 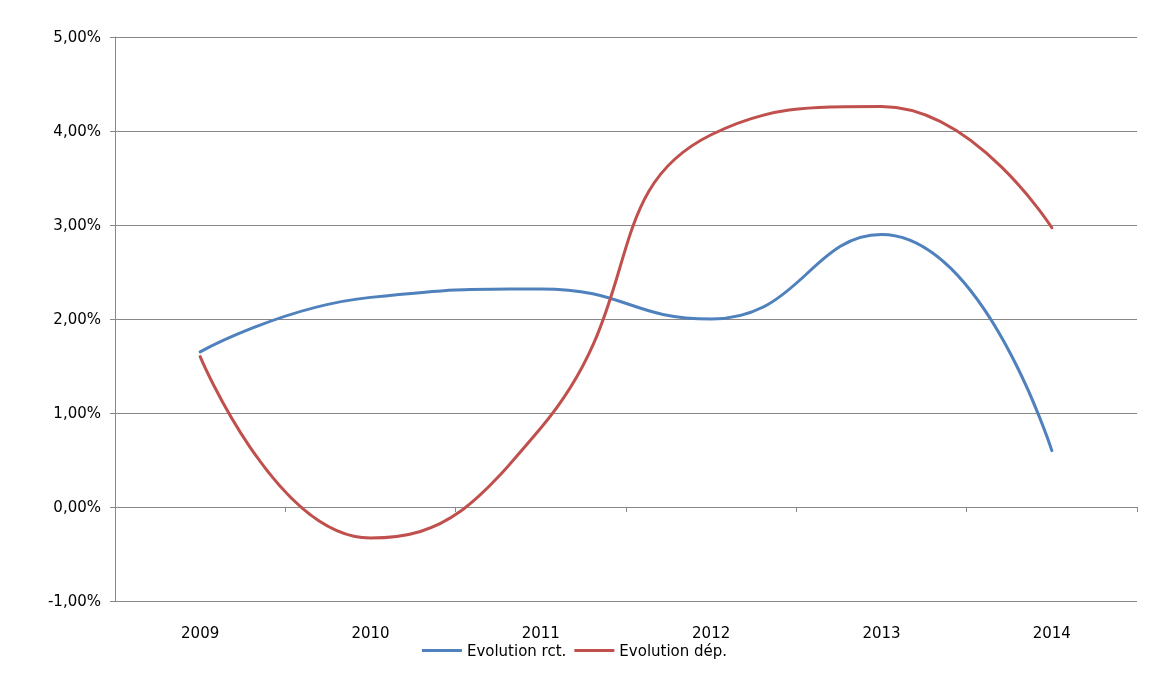 What do you see at coordinates (77, 413) in the screenshot?
I see `y-tick-label: 1,00%` at bounding box center [77, 413].